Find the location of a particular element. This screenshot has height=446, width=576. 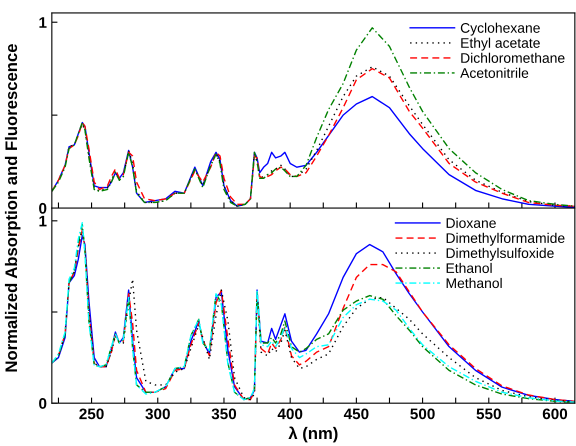

legend-label: Dioxane is located at coordinates (471, 223).